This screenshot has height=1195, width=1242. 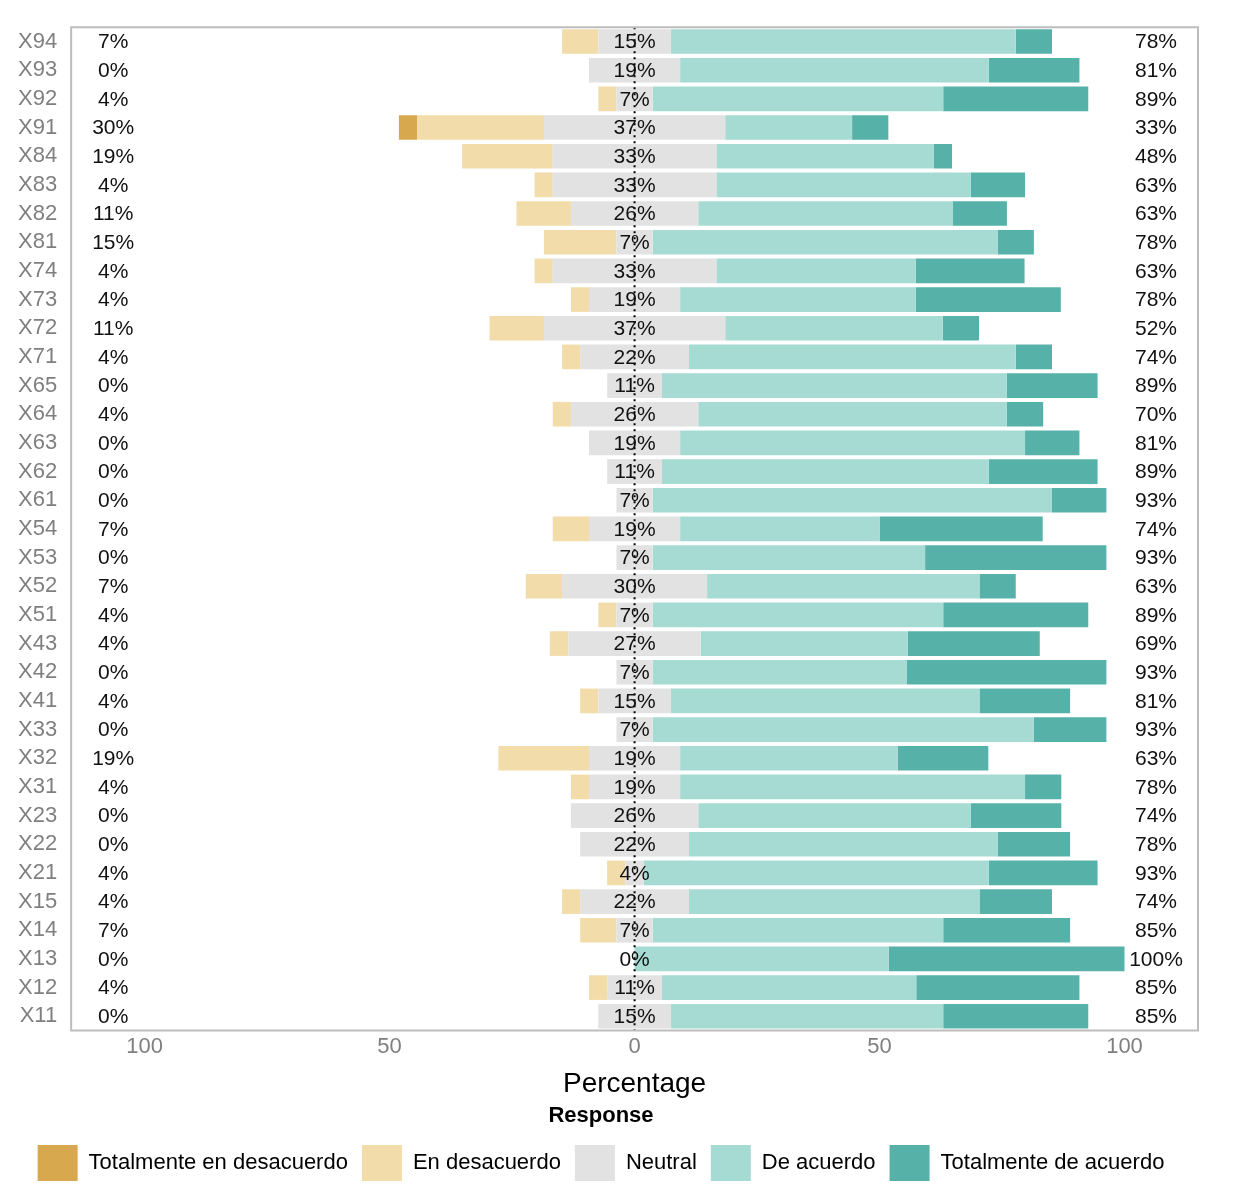 What do you see at coordinates (37, 384) in the screenshot?
I see `y-tick-label: X65` at bounding box center [37, 384].